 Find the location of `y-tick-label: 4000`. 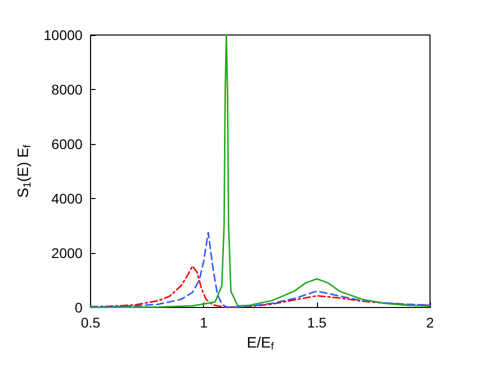

y-tick-label: 4000 is located at coordinates (67, 198).